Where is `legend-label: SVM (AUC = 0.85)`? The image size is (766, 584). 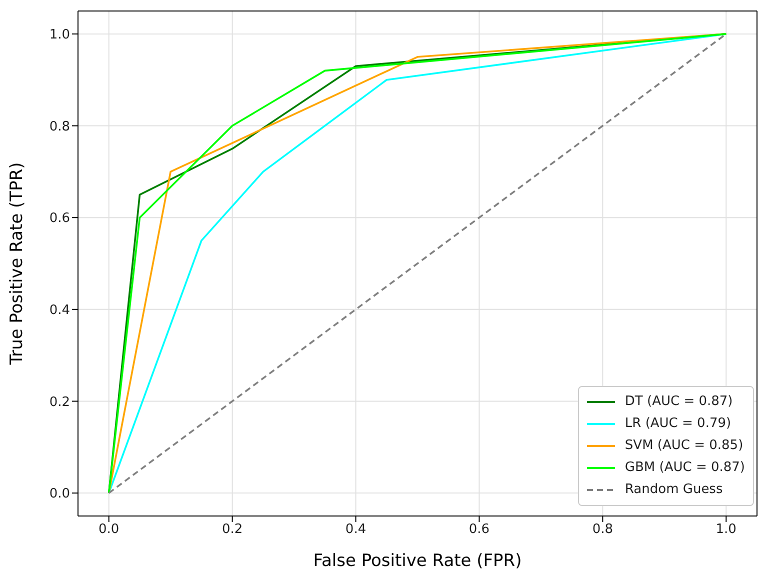 legend-label: SVM (AUC = 0.85) is located at coordinates (684, 446).